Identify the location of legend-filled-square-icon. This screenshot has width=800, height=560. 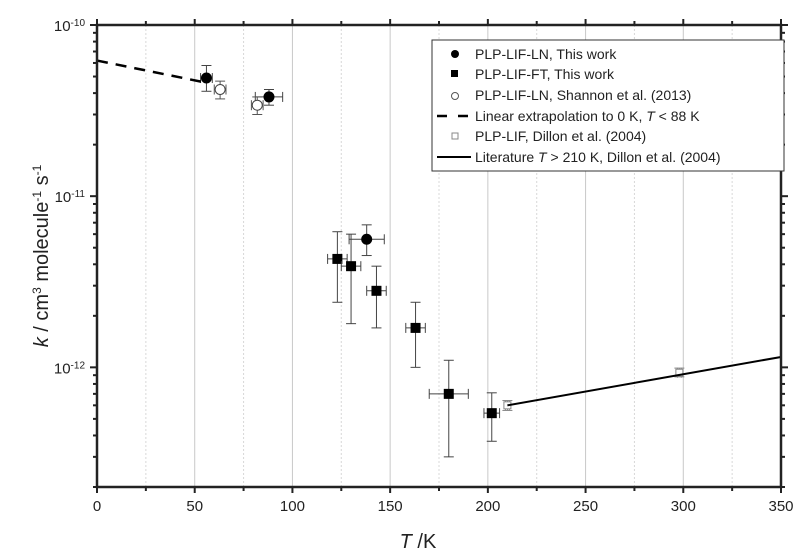
(454, 73).